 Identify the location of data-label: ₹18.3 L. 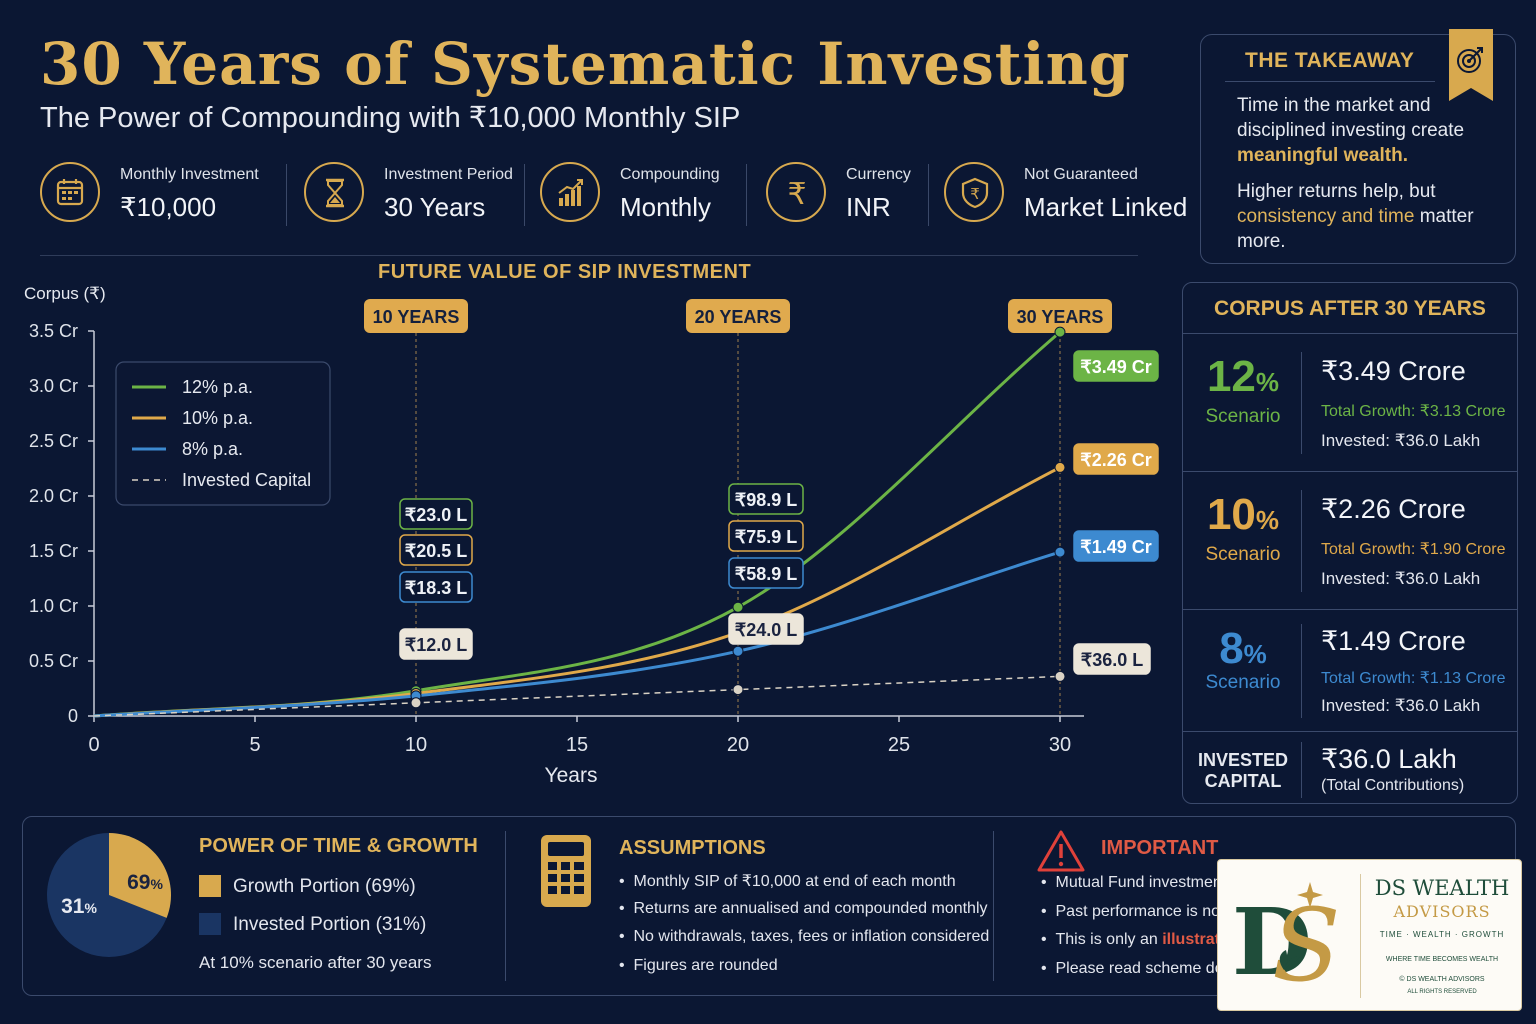
(436, 588).